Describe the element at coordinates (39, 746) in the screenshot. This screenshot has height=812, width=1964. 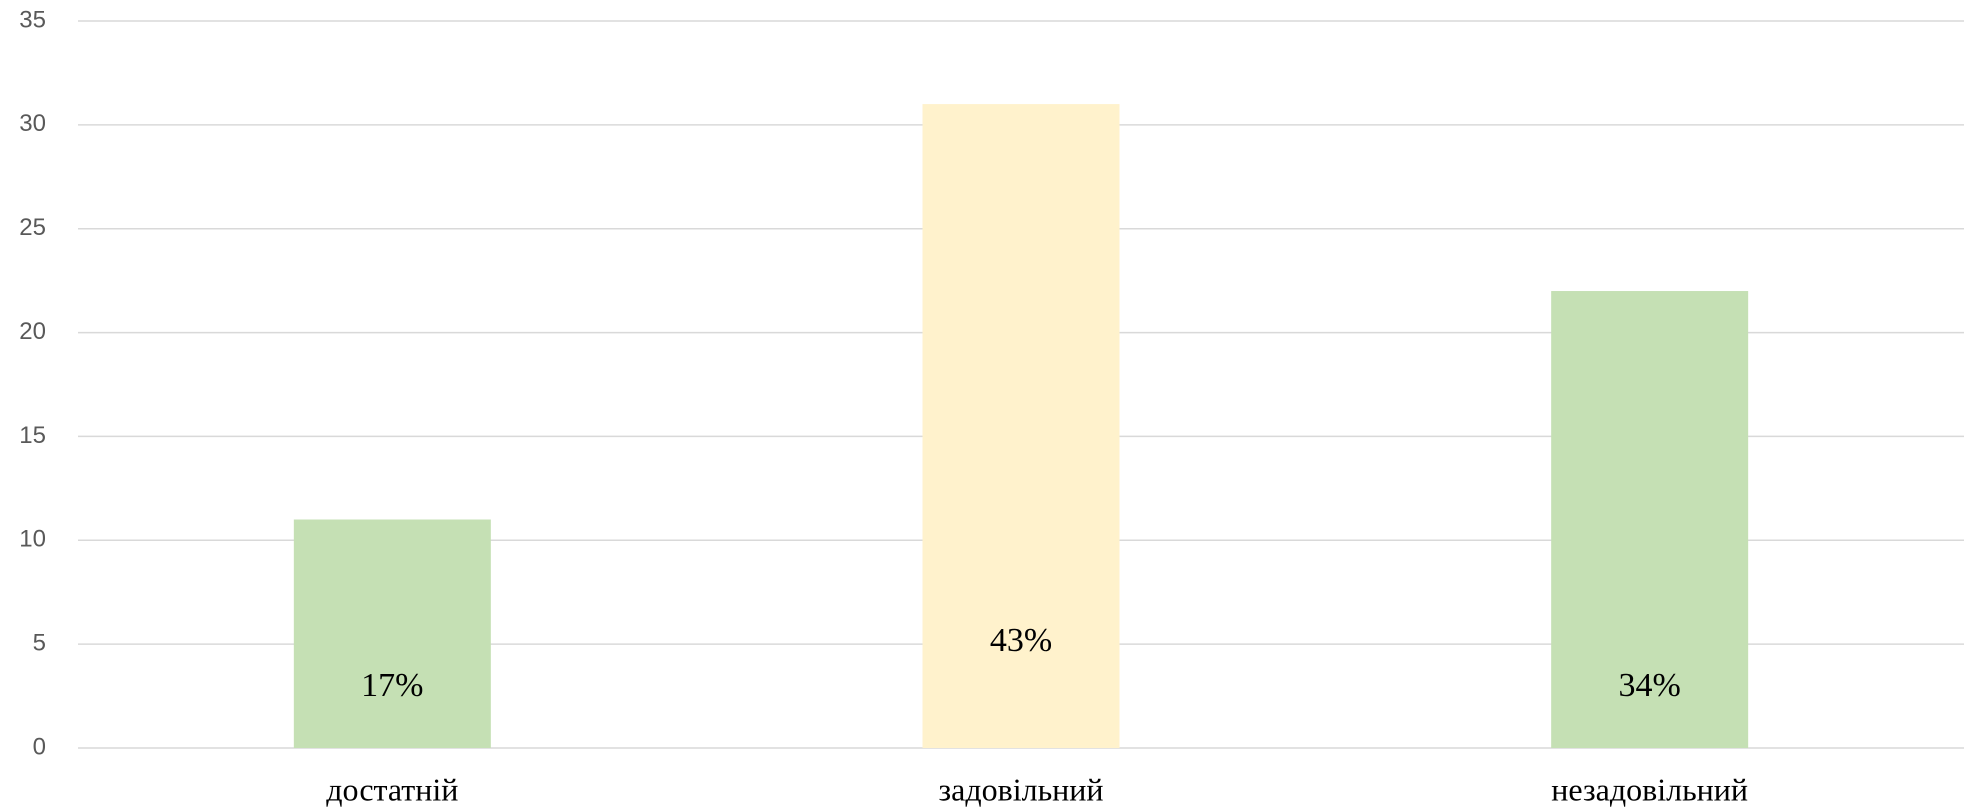
I see `y-tick-label: 0` at that location.